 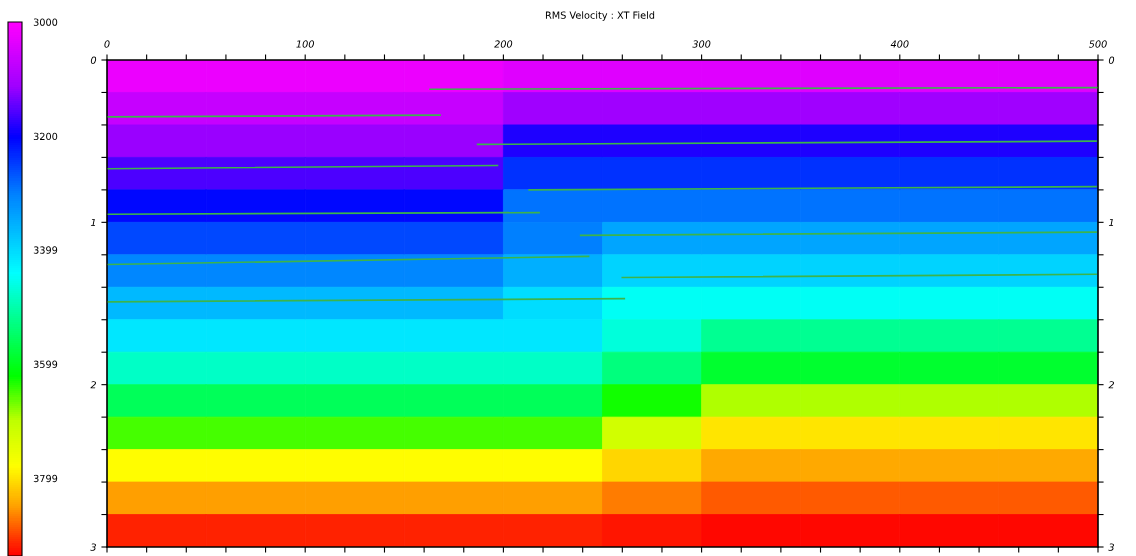 I want to click on color-bar-label: 3000, so click(x=45, y=22).